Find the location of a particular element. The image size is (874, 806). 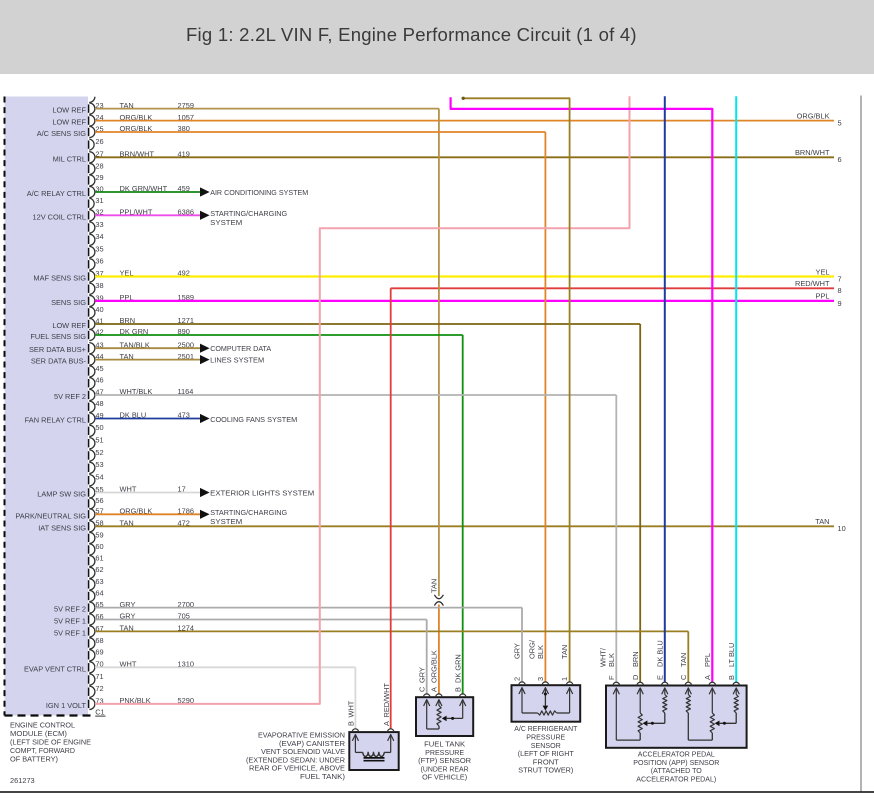

svg-text: 492 is located at coordinates (184, 273).